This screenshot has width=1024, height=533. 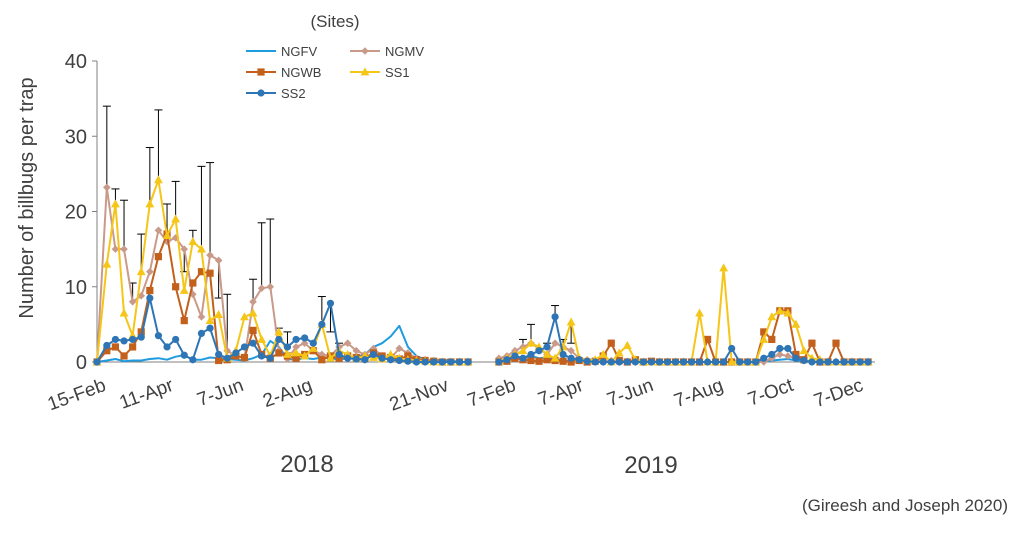 I want to click on y-tick-label-40: 40, so click(x=76, y=62).